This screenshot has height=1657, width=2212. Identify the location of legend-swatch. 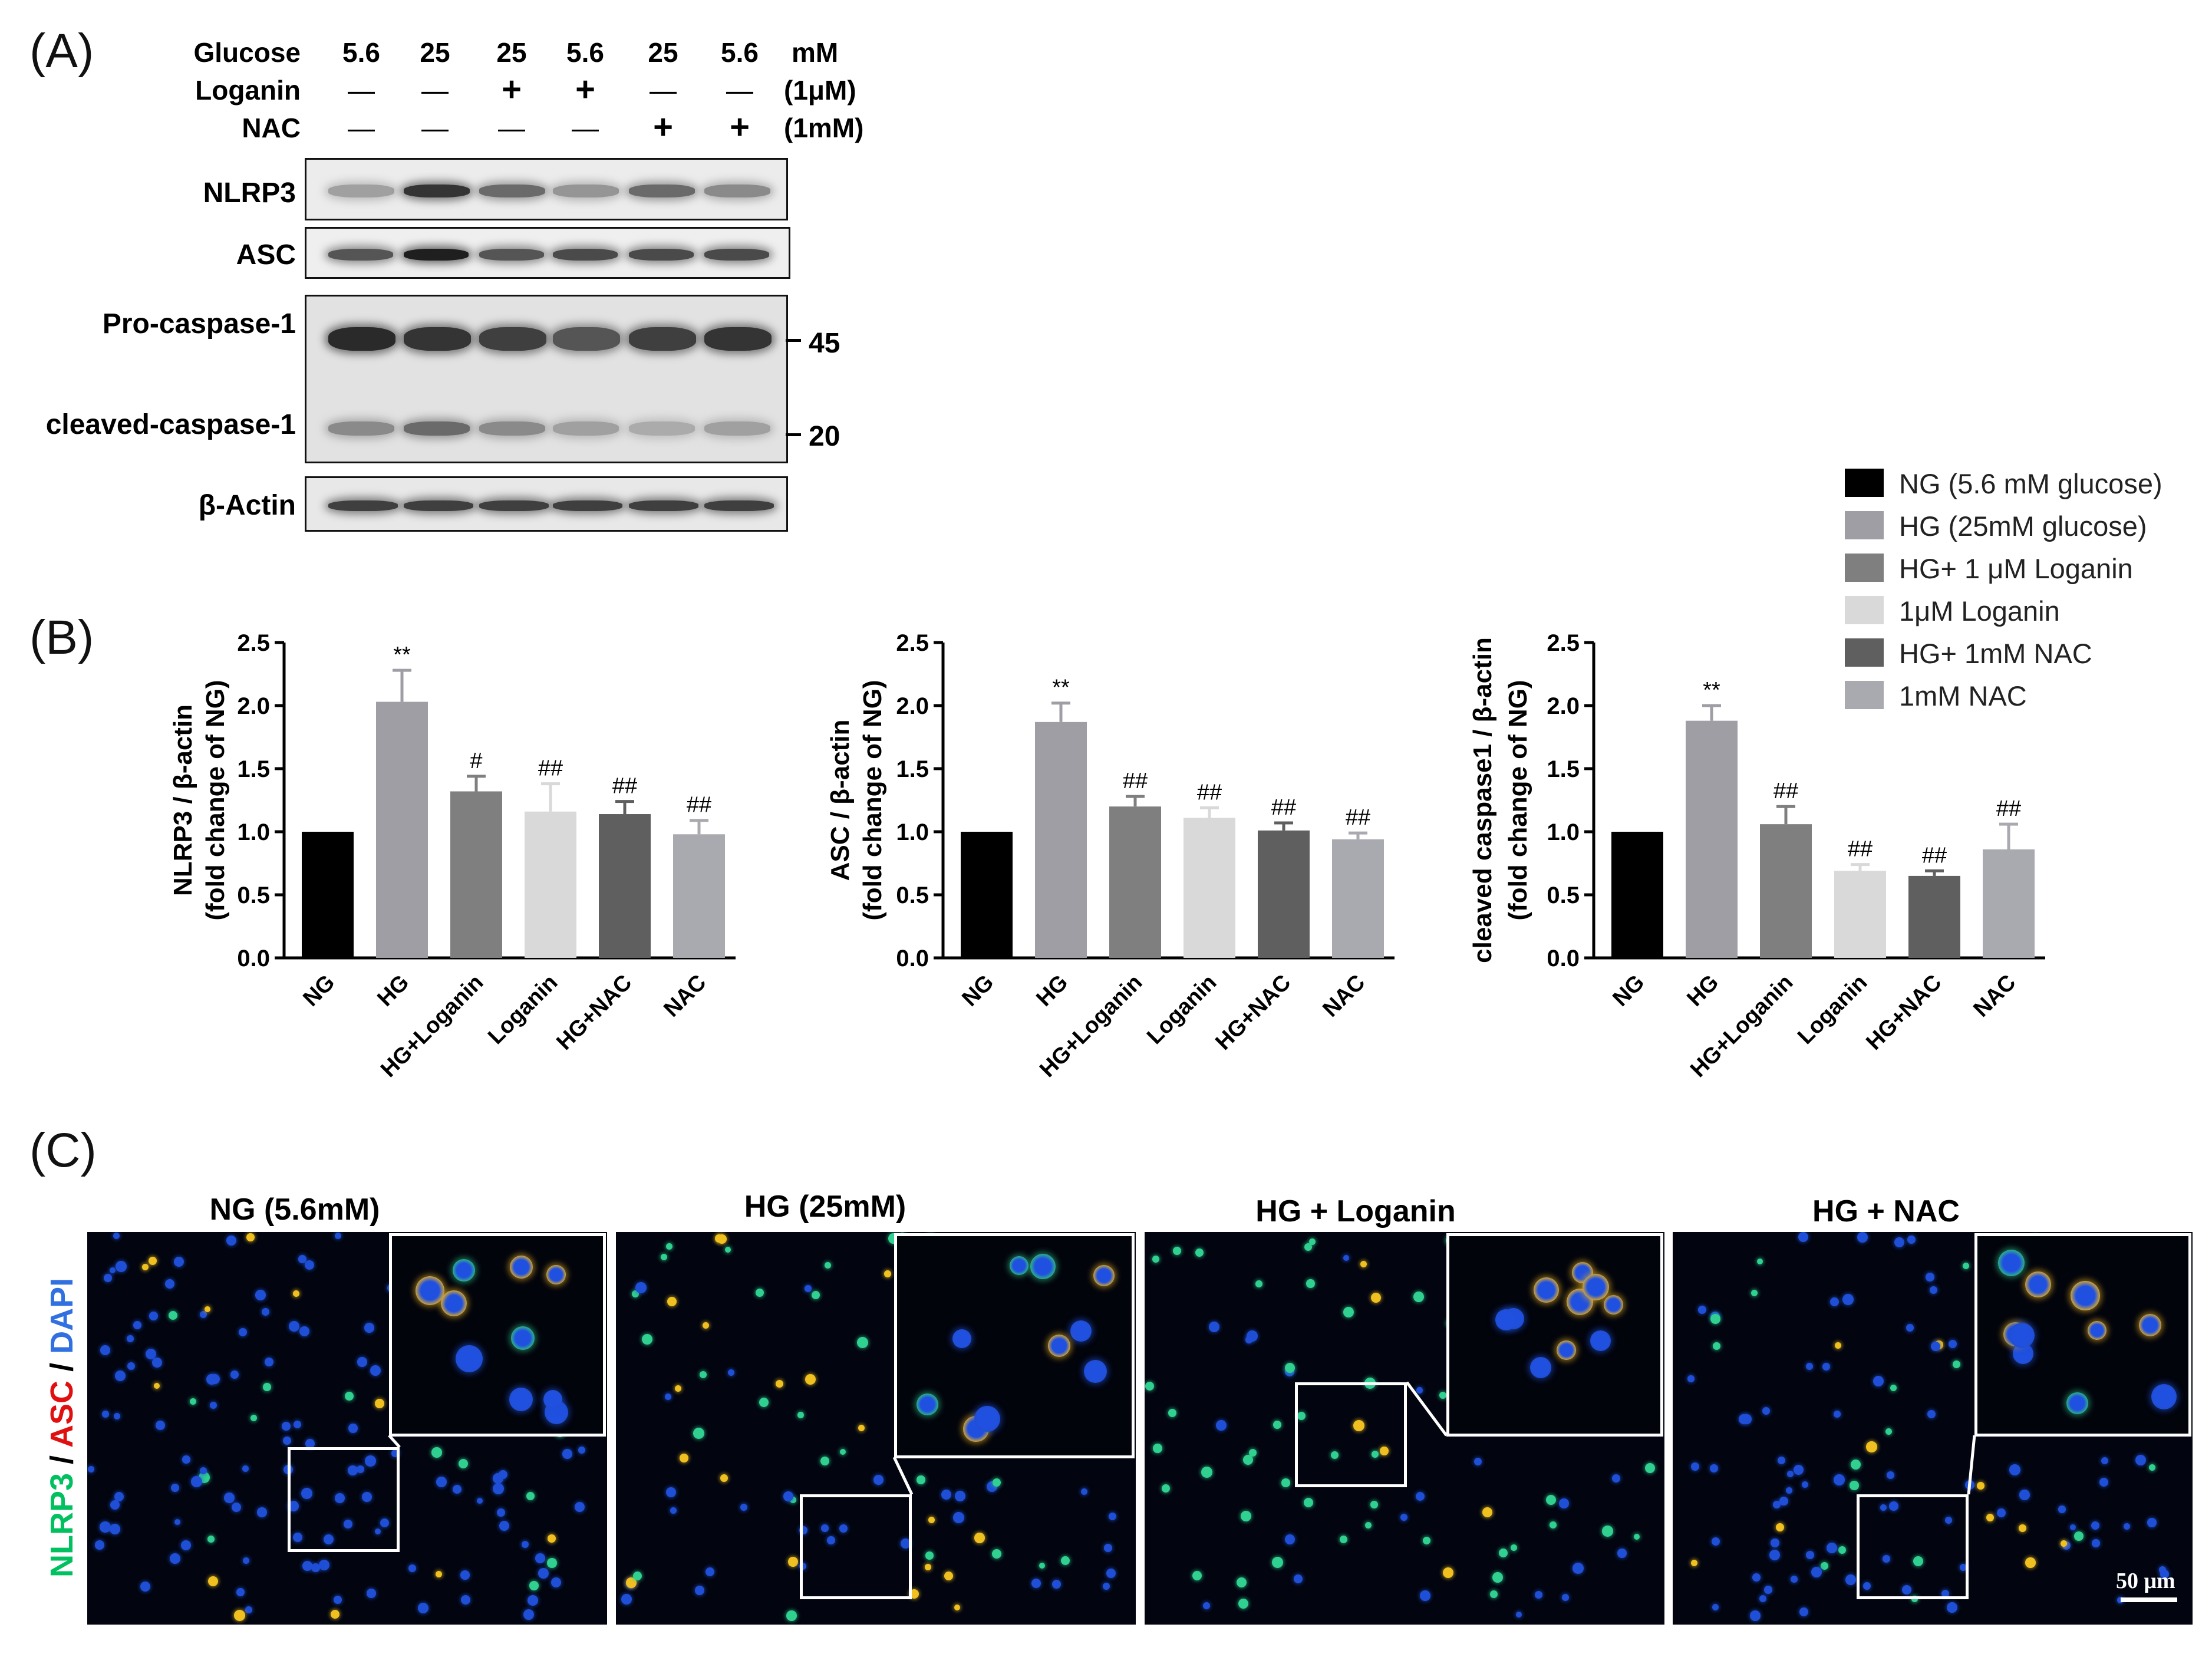
(1864, 610).